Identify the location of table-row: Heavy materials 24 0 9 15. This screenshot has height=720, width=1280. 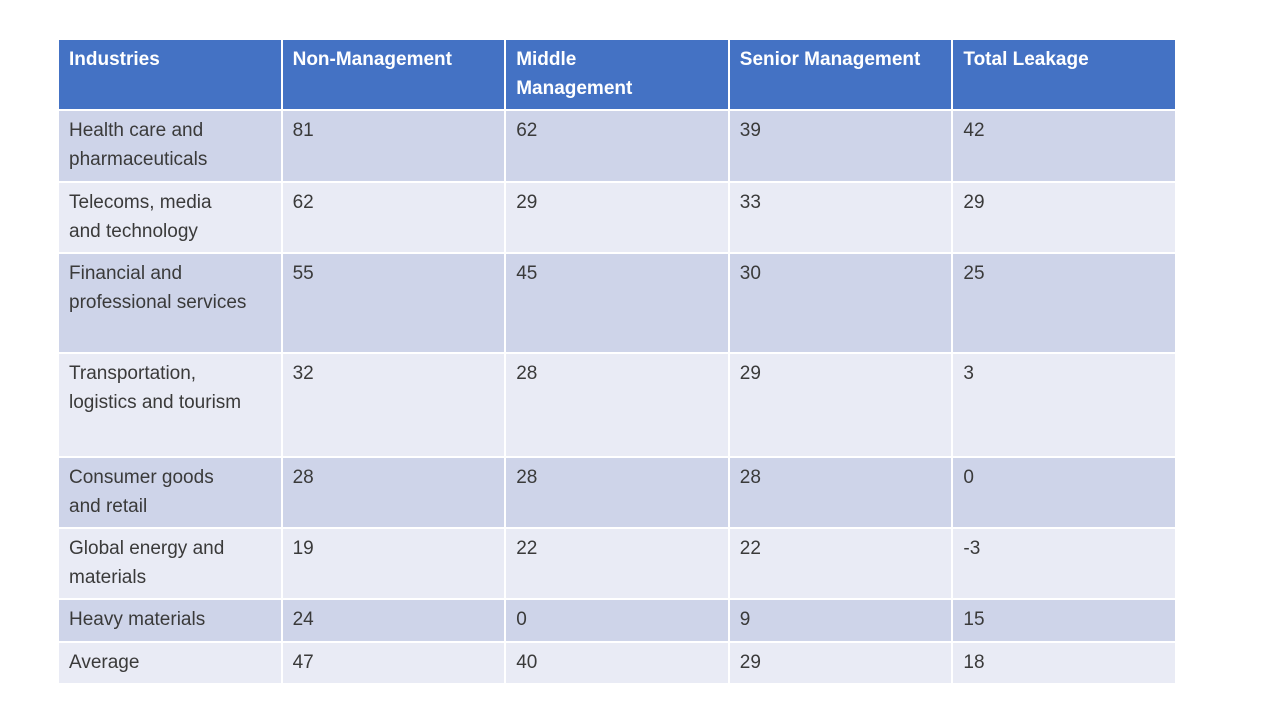
(617, 620).